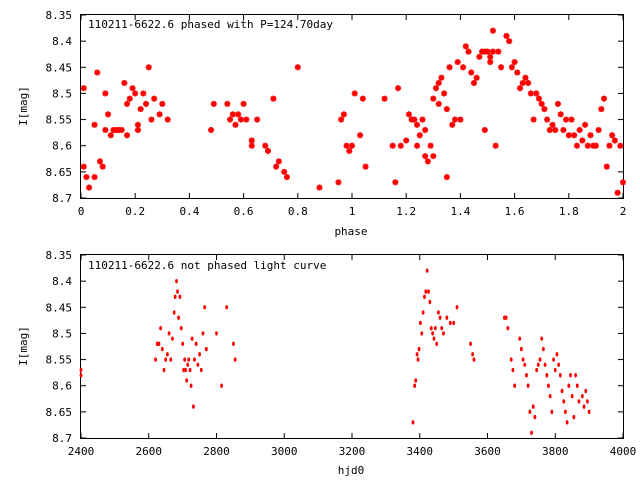  Describe the element at coordinates (59, 307) in the screenshot. I see `y-tick-label: 8.45` at that location.